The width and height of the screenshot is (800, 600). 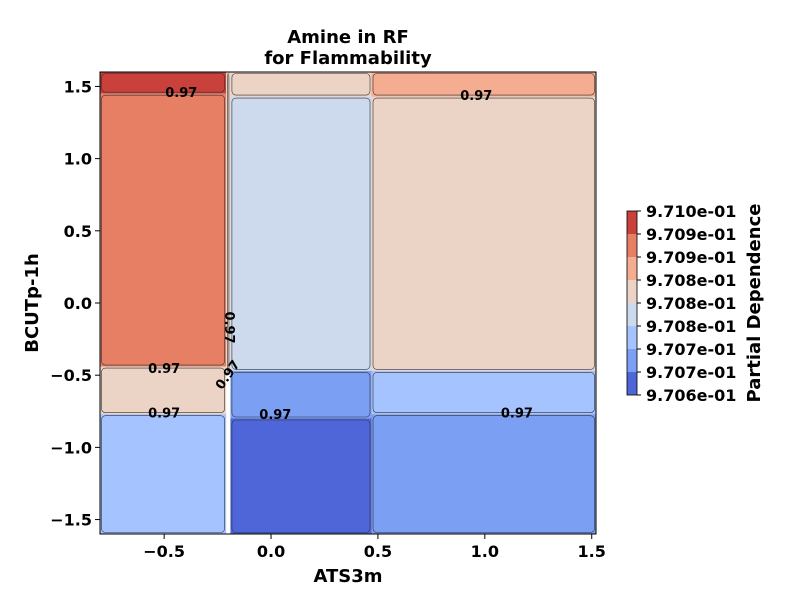 What do you see at coordinates (348, 58) in the screenshot?
I see `chart-title-line-2: for Flammability` at bounding box center [348, 58].